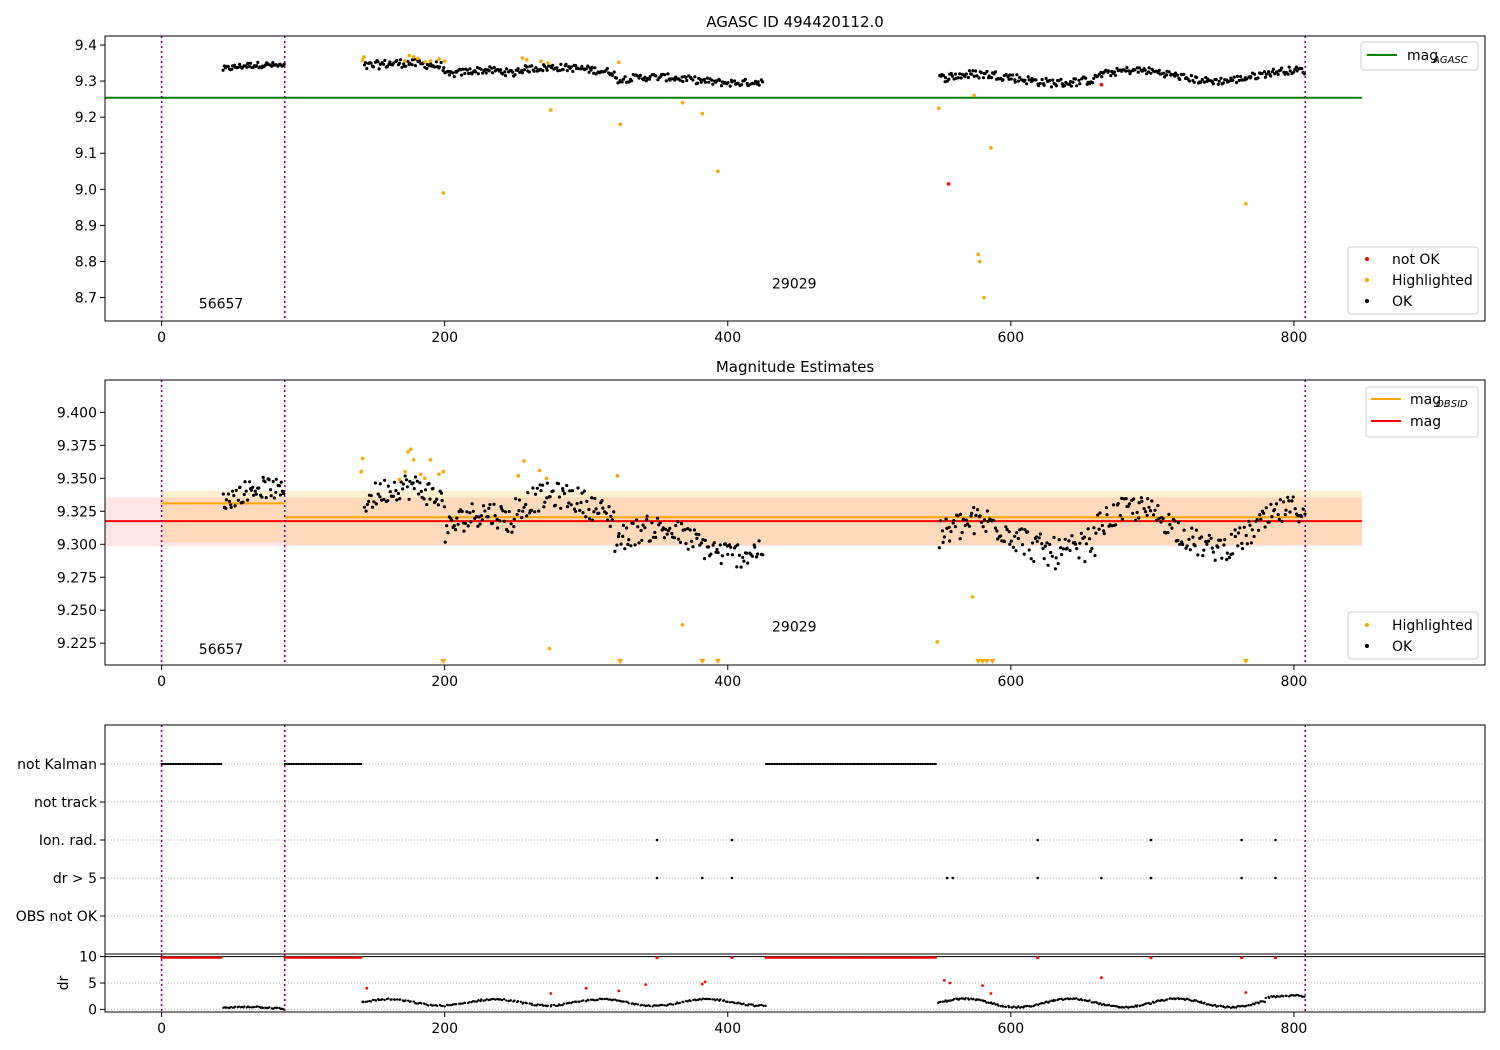 This screenshot has height=1050, width=1500. Describe the element at coordinates (57, 765) in the screenshot. I see `flag-label: not Kalman` at that location.